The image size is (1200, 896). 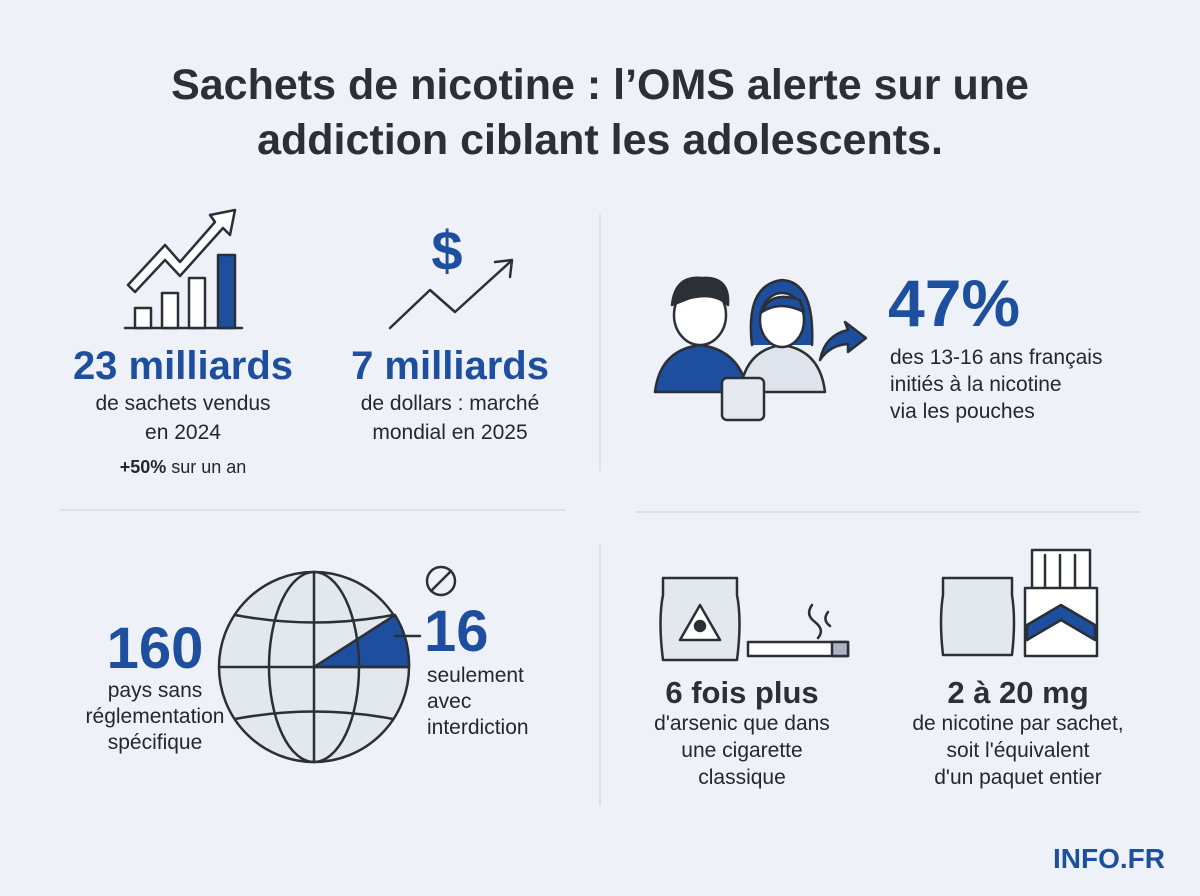 What do you see at coordinates (450, 366) in the screenshot?
I see `stat-value: 7 milliards` at bounding box center [450, 366].